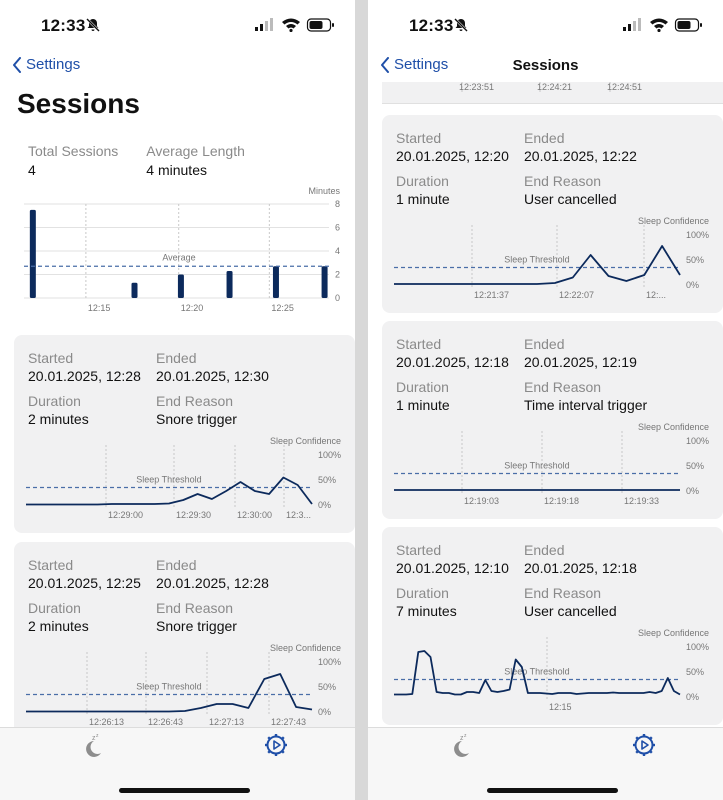  I want to click on svg-text: z, so click(97, 736).